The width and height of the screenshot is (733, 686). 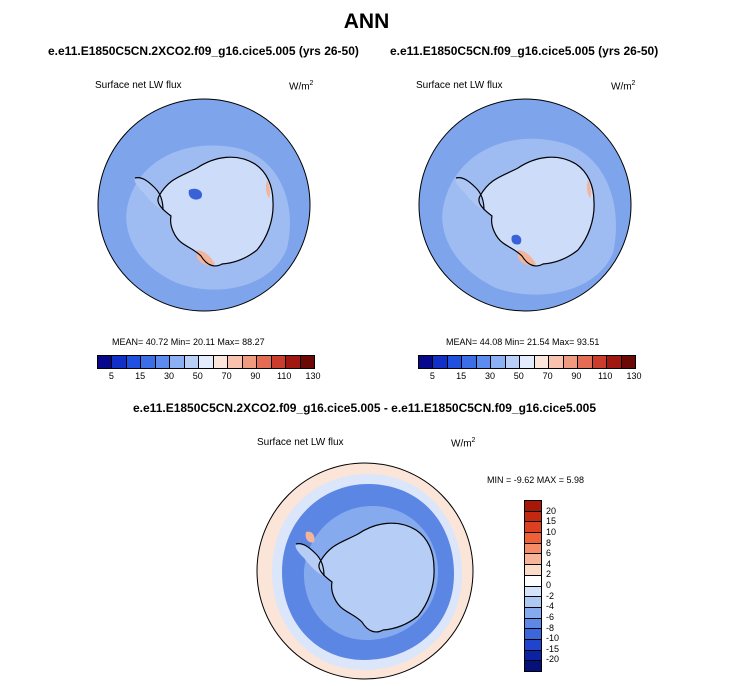 I want to click on panel-2-stats: MEAN= 44.08 Min= 21.54 Max= 93.51, so click(x=523, y=342).